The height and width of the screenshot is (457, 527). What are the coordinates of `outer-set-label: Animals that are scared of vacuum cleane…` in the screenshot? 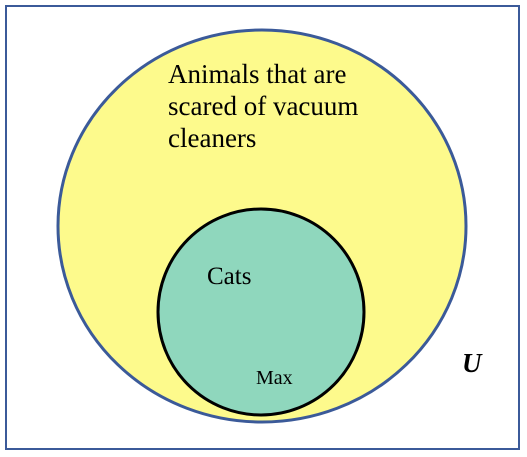 It's located at (263, 106).